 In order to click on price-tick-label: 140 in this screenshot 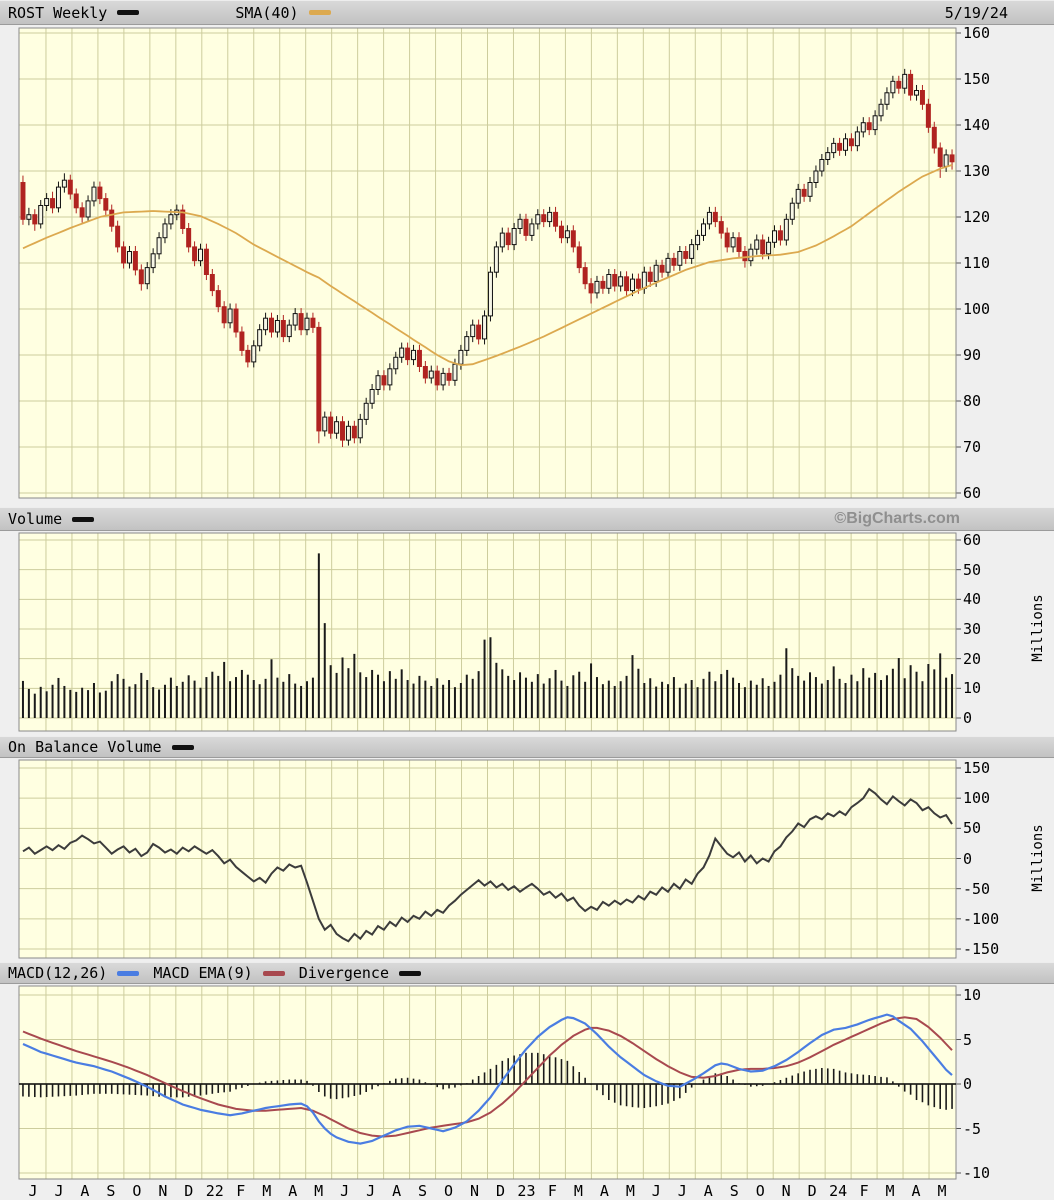, I will do `click(977, 125)`.